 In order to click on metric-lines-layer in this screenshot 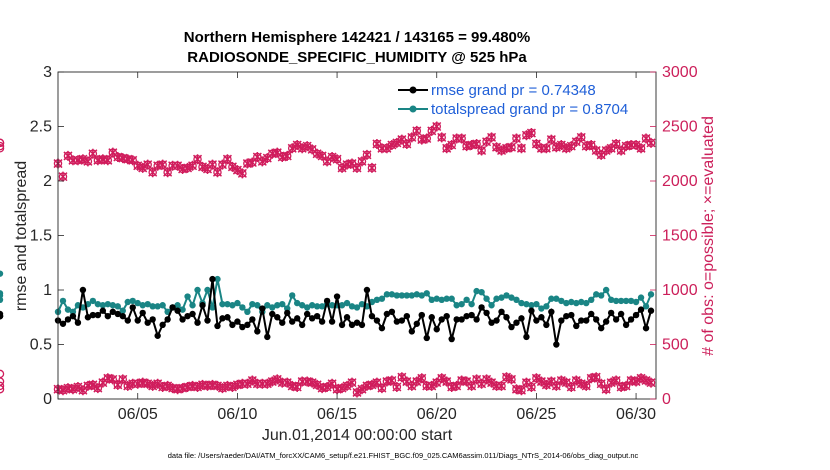, I will do `click(327, 309)`.